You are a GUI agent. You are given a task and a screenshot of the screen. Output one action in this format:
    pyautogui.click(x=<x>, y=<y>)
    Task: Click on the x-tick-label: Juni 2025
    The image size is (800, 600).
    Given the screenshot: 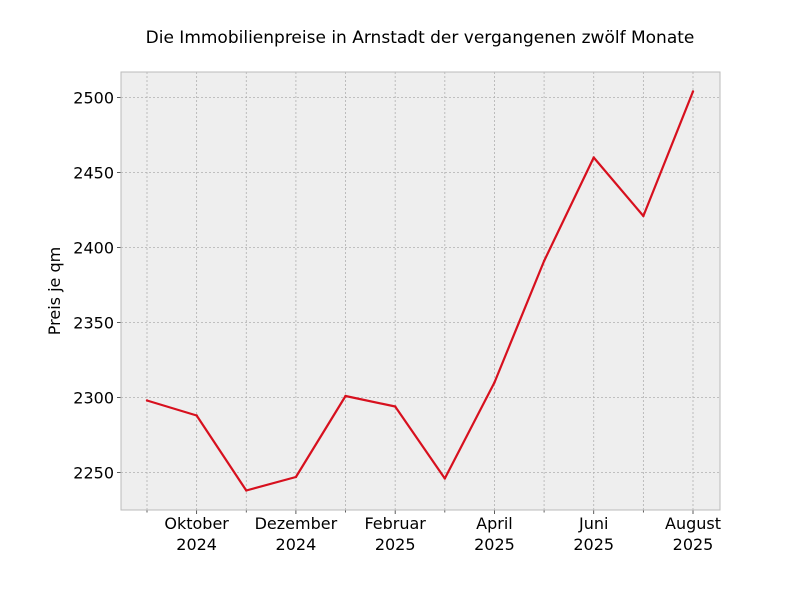 What is the action you would take?
    pyautogui.click(x=593, y=534)
    